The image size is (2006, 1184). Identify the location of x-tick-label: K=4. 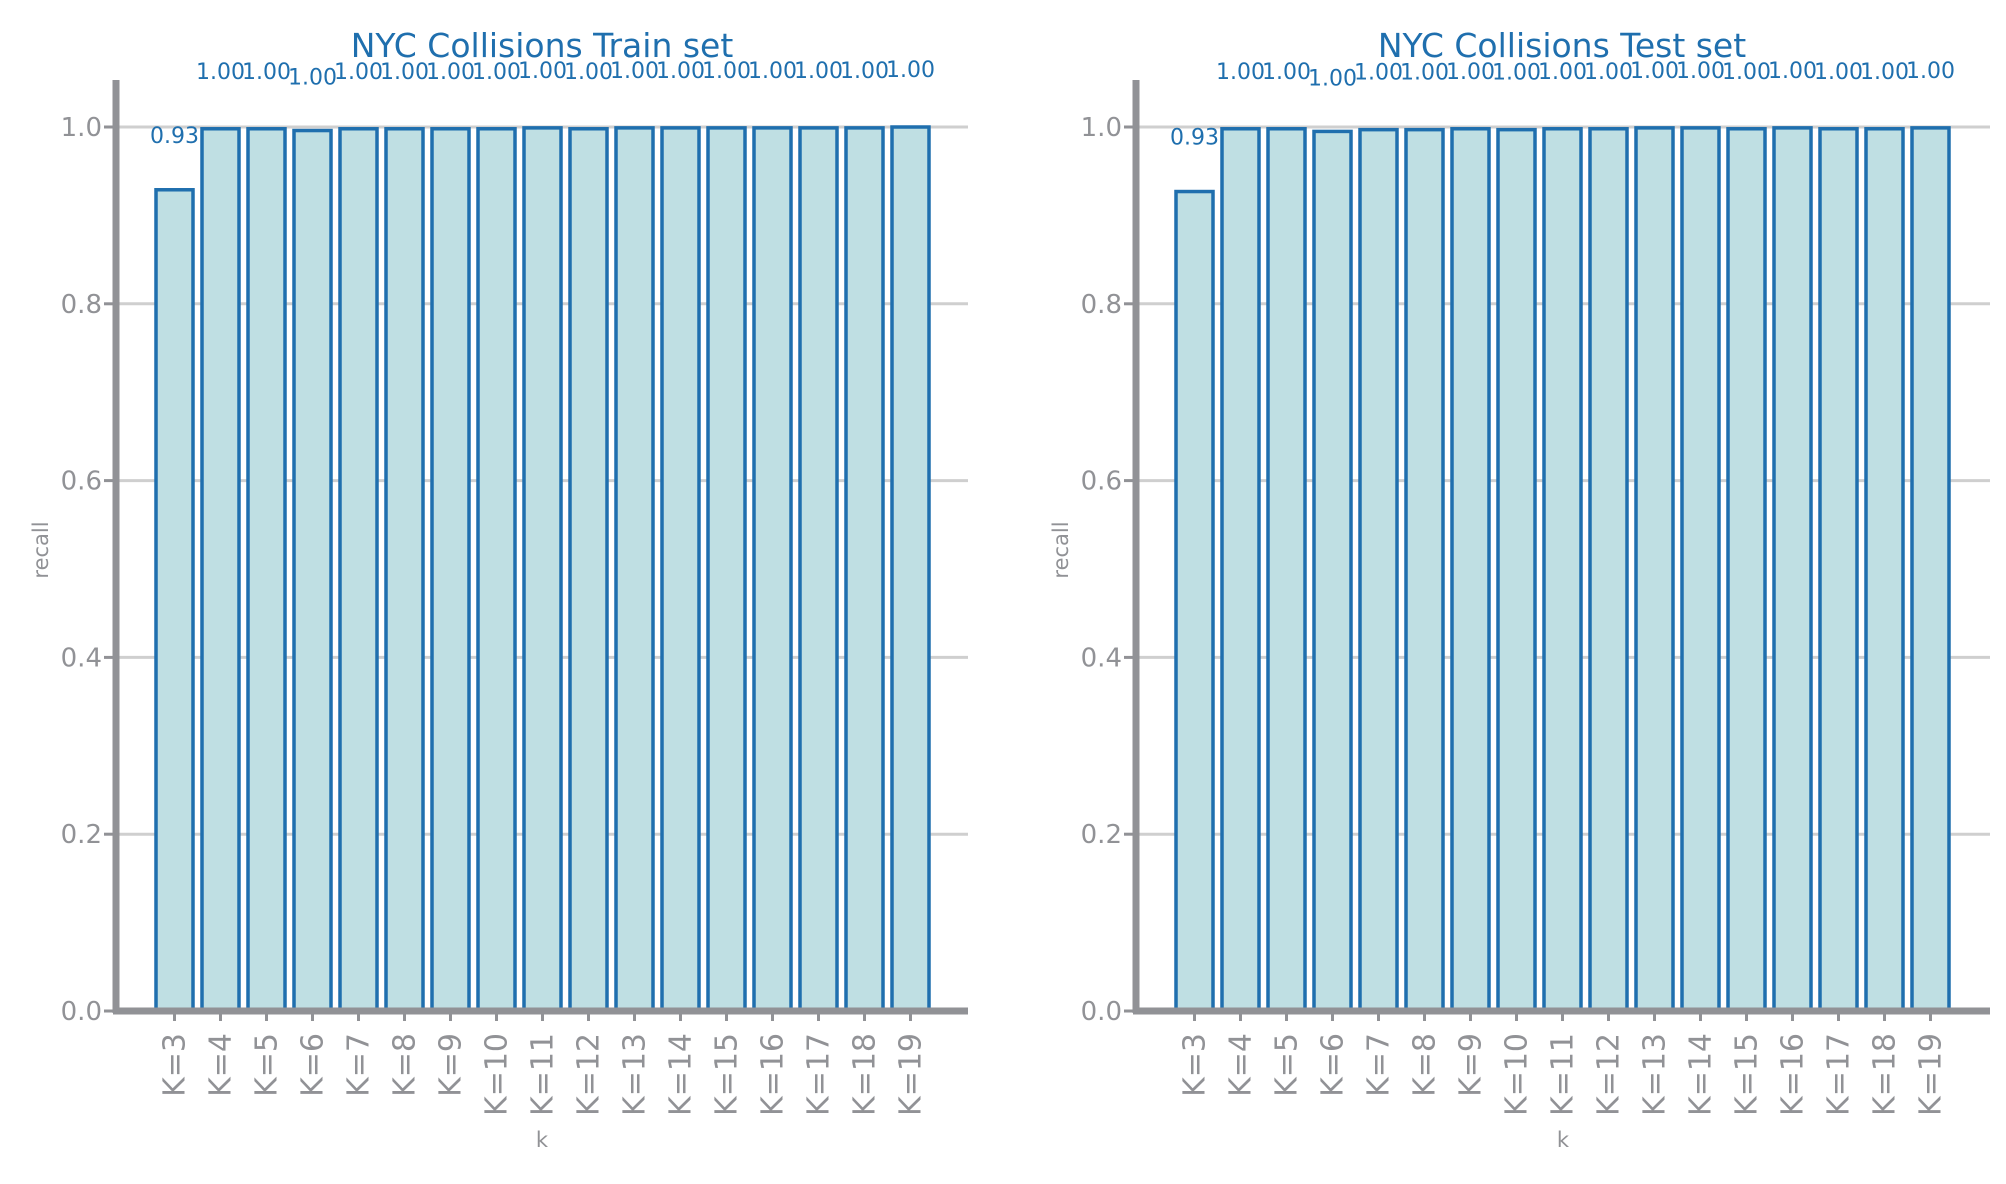
(1241, 1065).